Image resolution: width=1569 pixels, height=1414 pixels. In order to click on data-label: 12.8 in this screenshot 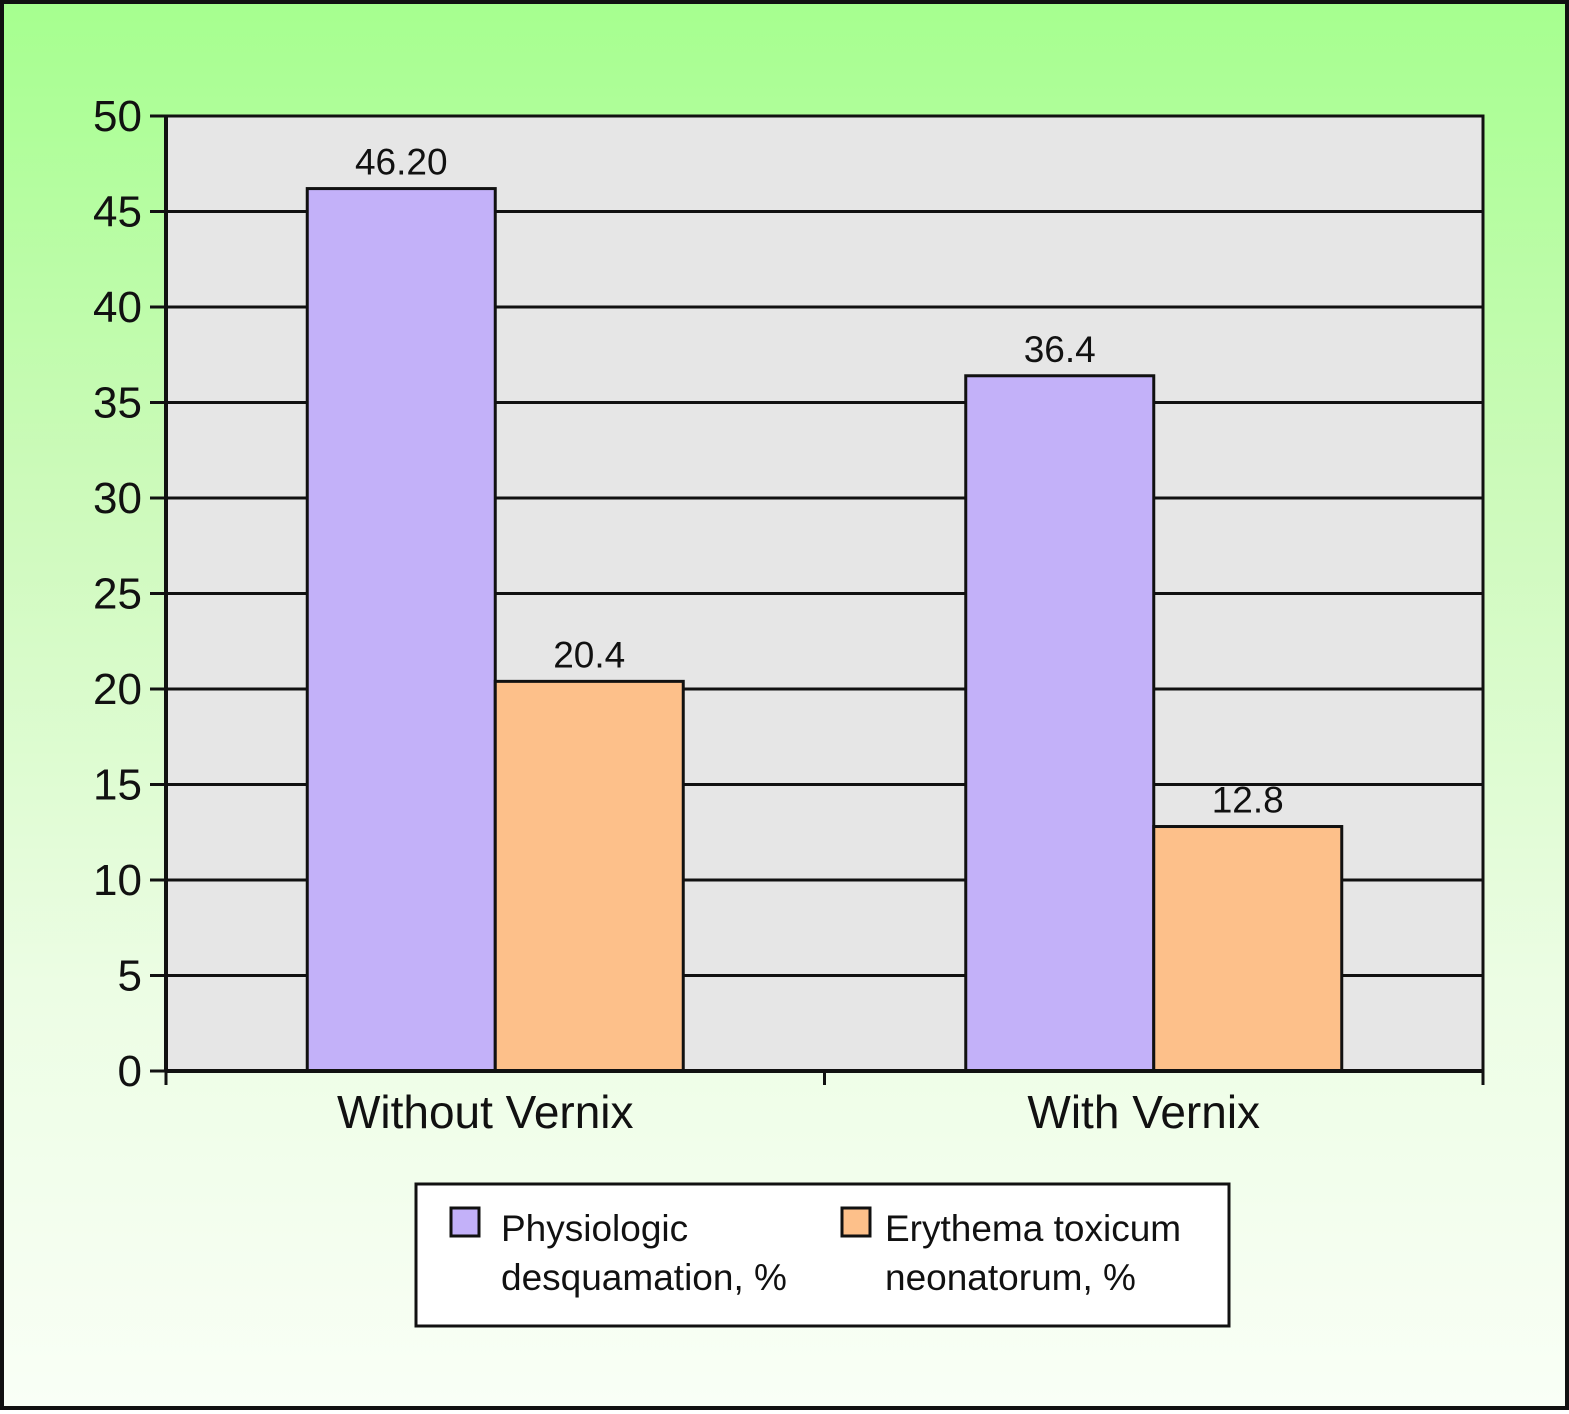, I will do `click(1248, 800)`.